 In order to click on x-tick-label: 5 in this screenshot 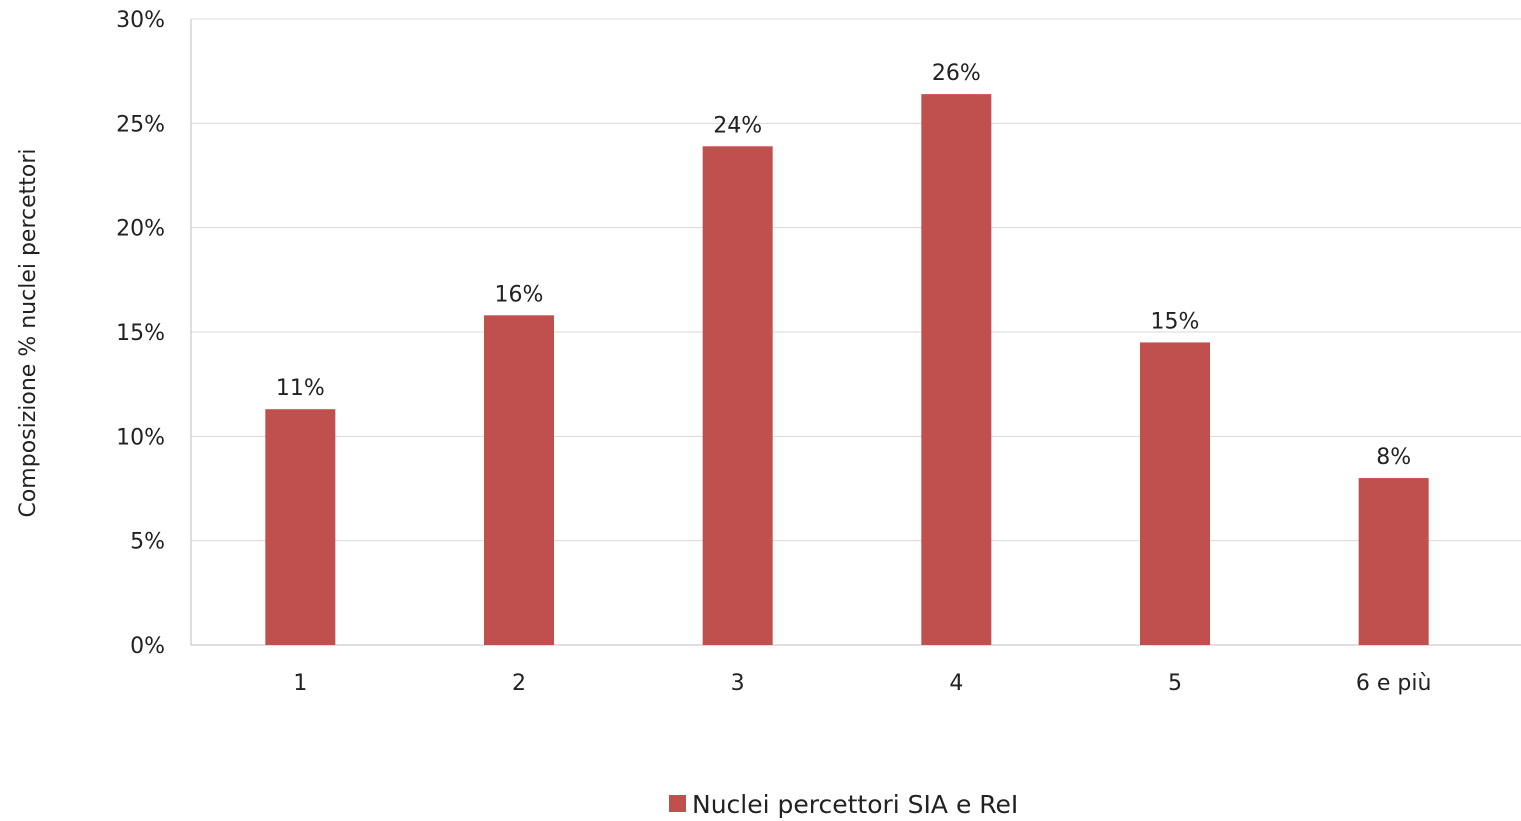, I will do `click(1175, 683)`.